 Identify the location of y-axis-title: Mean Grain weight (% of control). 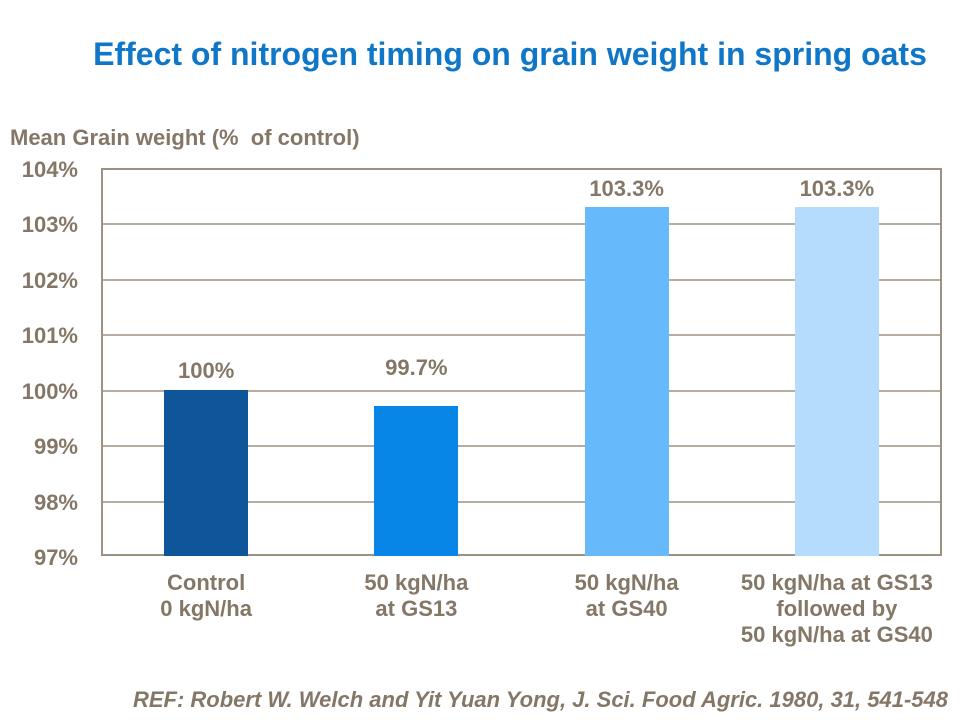
(185, 137).